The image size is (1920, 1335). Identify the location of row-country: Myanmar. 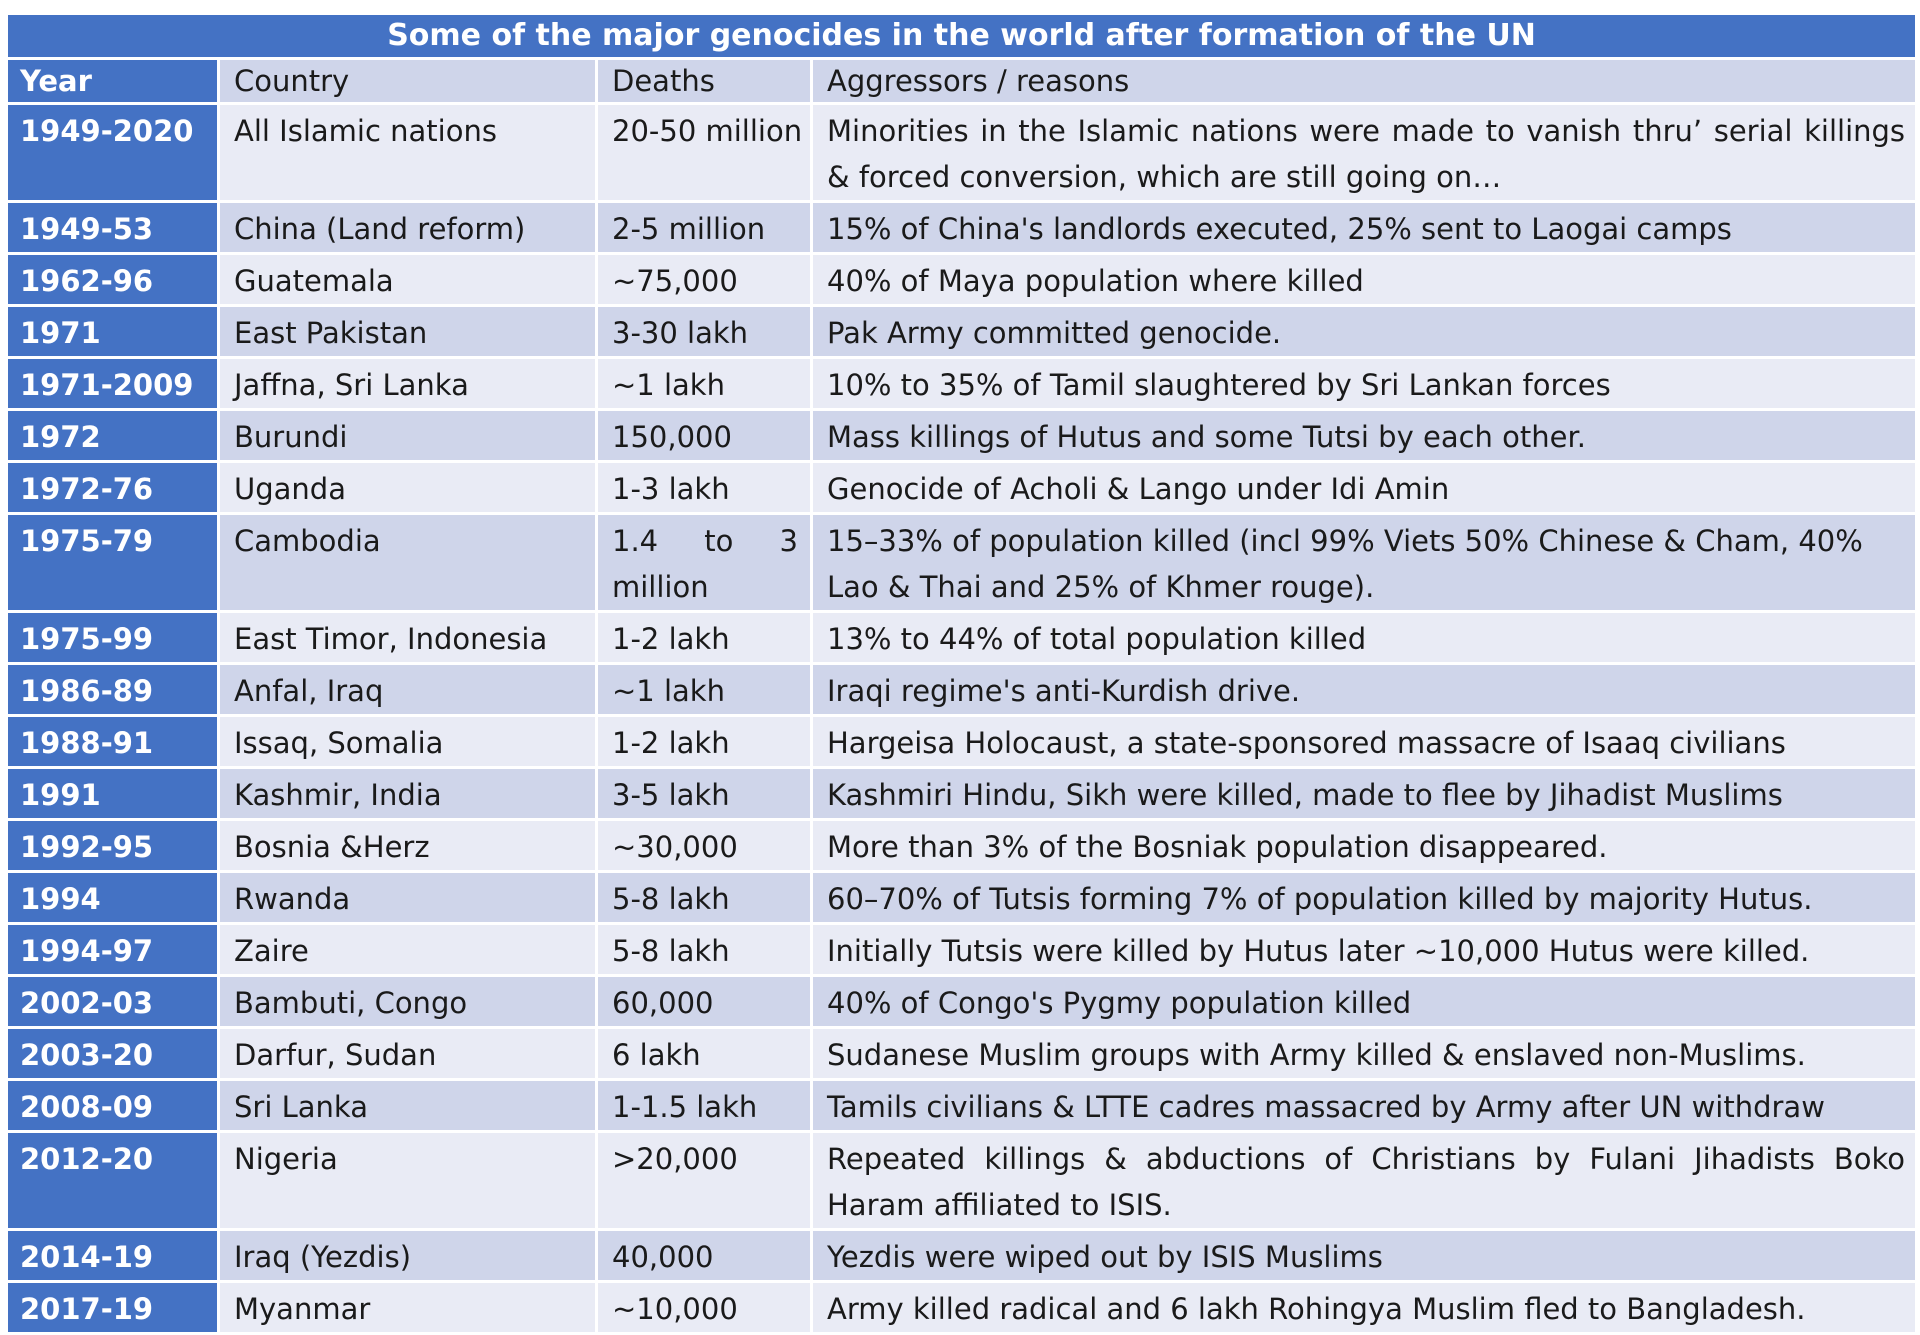
(407, 1307).